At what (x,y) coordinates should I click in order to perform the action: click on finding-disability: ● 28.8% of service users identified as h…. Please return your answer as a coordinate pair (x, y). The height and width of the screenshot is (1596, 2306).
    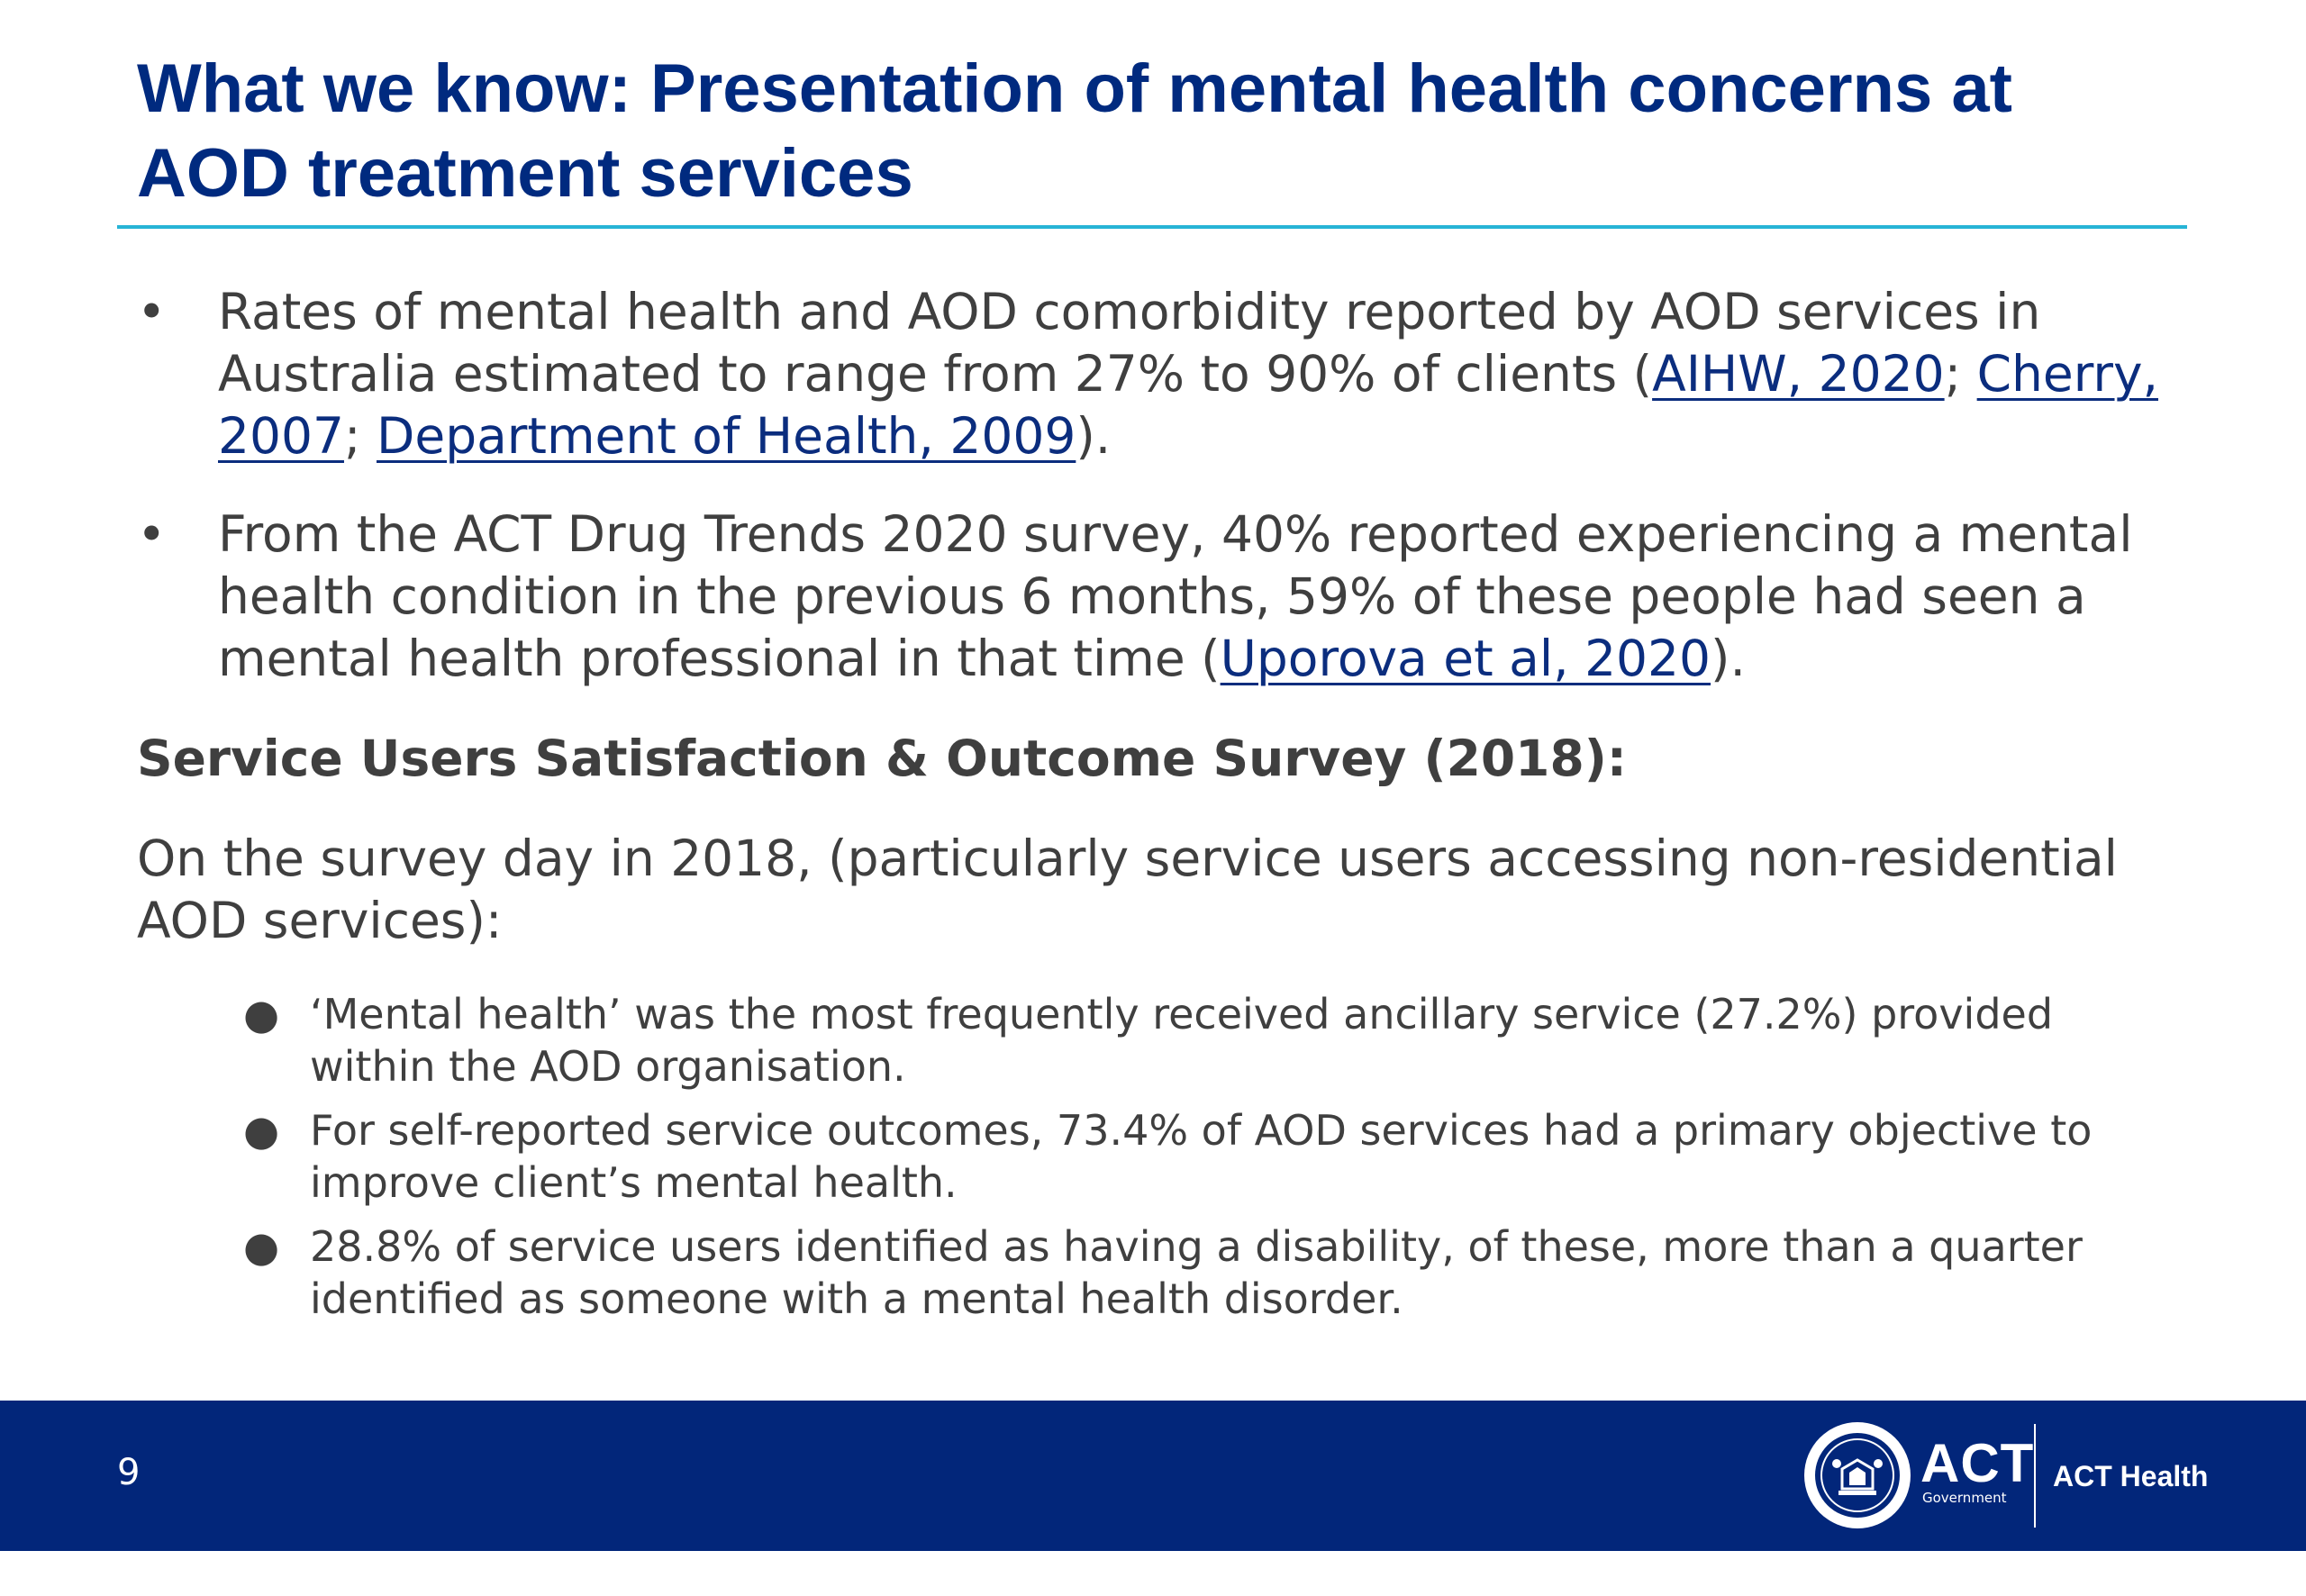
    Looking at the image, I should click on (1207, 1272).